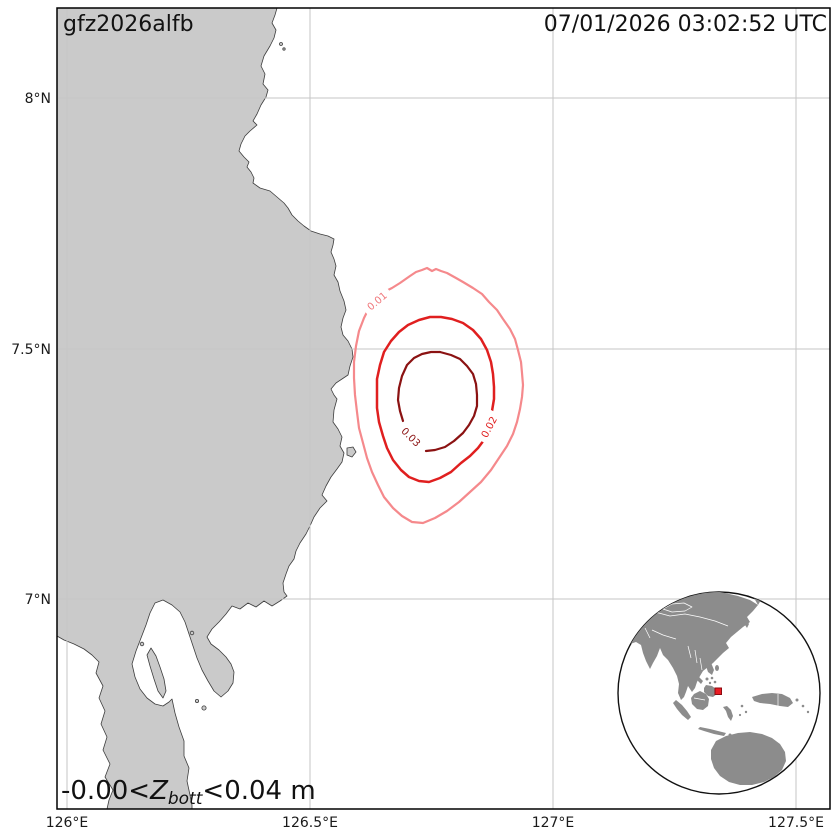  I want to click on zbott-suffix: <0.04 m, so click(258, 791).